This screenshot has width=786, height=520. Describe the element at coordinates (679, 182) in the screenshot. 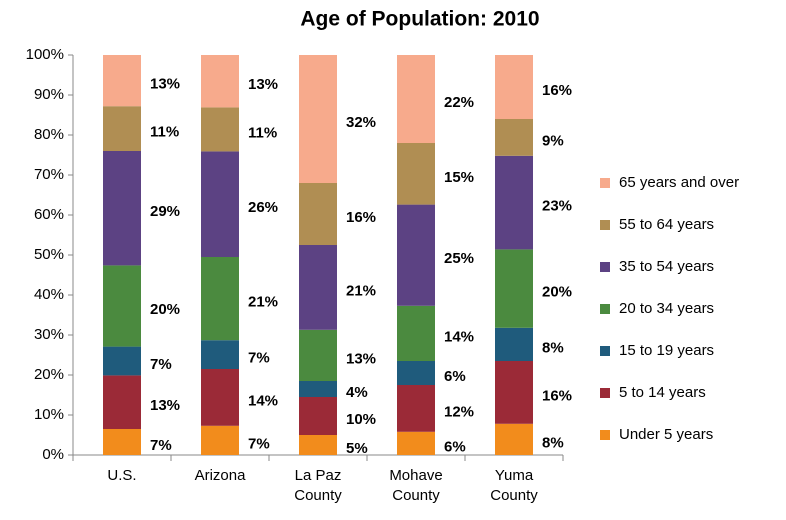

I see `legend-label: 65 years and over` at that location.